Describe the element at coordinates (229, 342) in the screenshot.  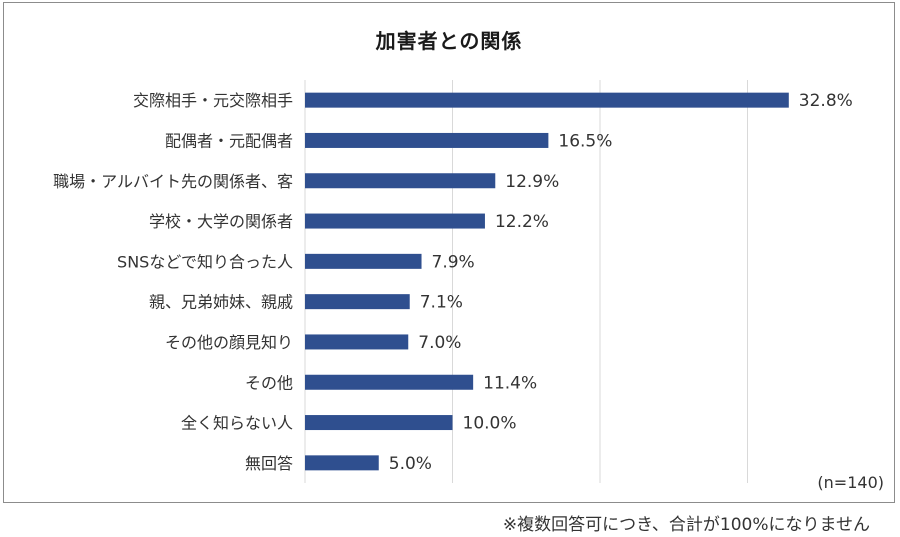
I see `category-label: その他の顔見知り` at that location.